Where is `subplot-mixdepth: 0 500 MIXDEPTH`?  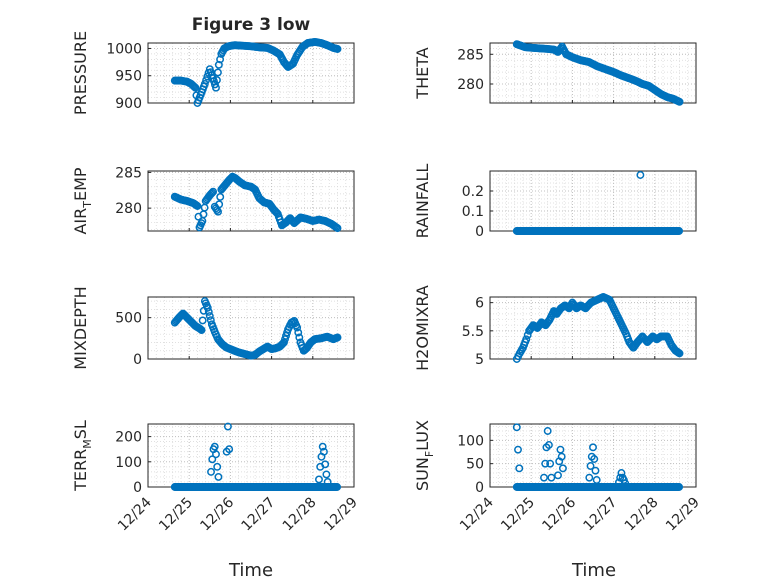
subplot-mixdepth: 0 500 MIXDEPTH is located at coordinates (213, 328).